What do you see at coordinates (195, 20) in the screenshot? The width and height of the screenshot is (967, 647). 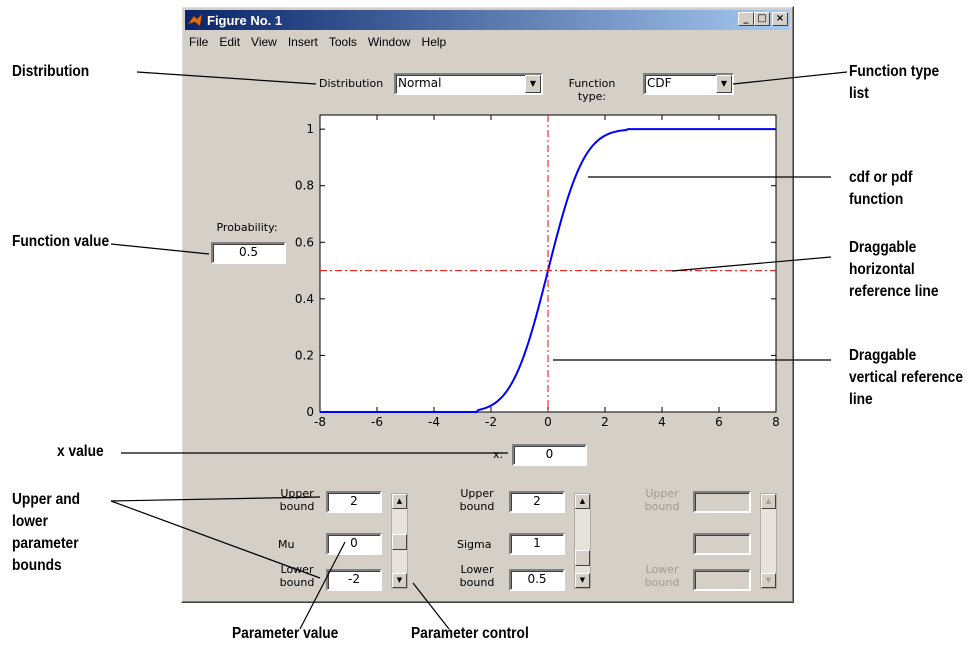 I see `matlab-logo-icon` at bounding box center [195, 20].